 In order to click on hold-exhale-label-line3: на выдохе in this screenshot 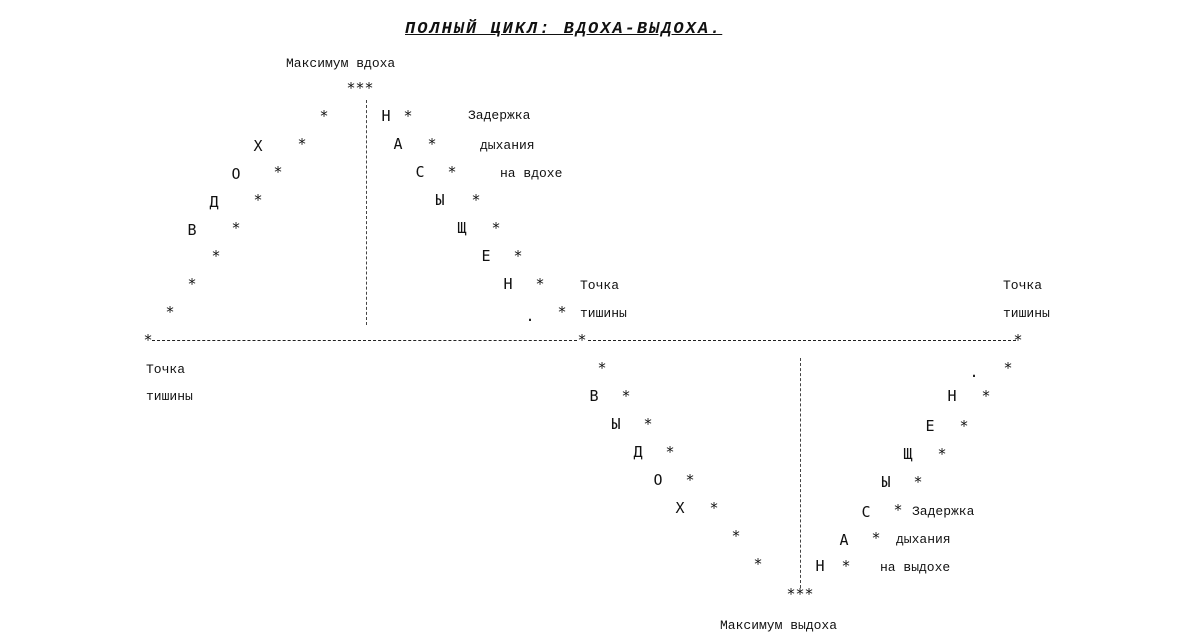, I will do `click(915, 567)`.